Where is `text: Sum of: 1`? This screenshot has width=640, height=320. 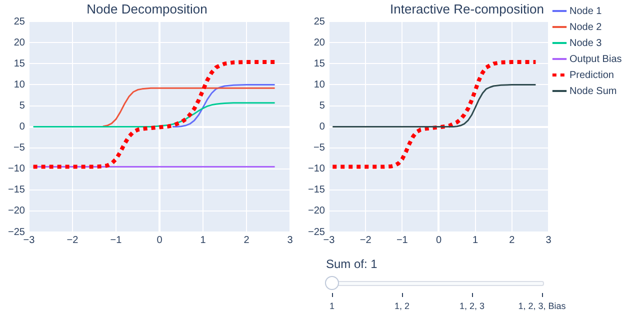
text: Sum of: 1 is located at coordinates (352, 264).